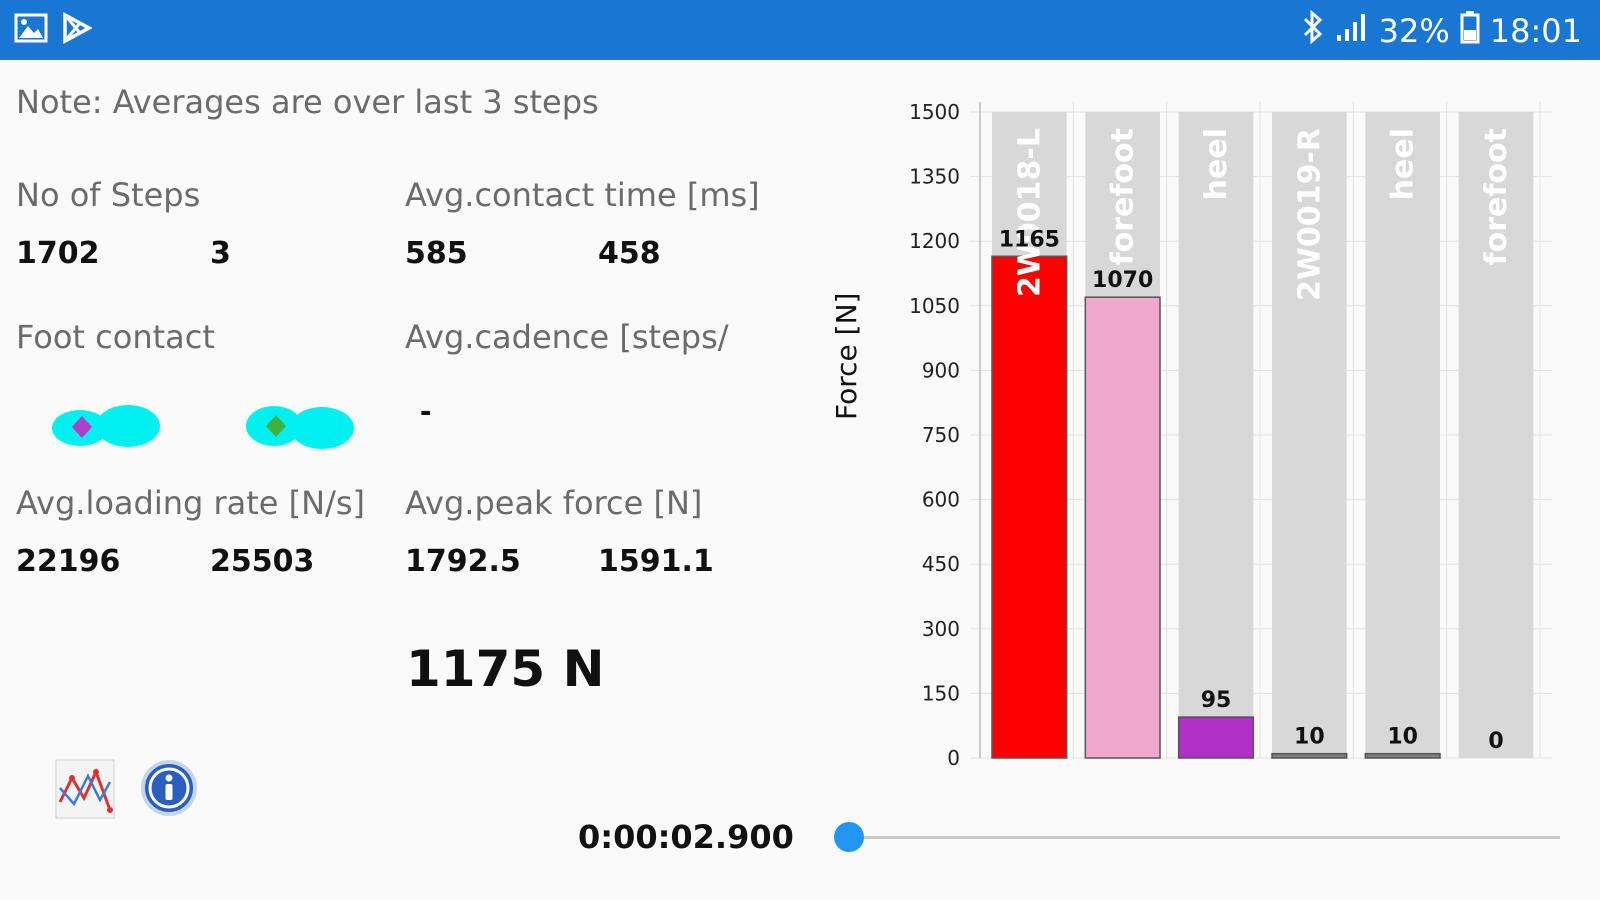  What do you see at coordinates (941, 629) in the screenshot?
I see `y-tick-label: 300` at bounding box center [941, 629].